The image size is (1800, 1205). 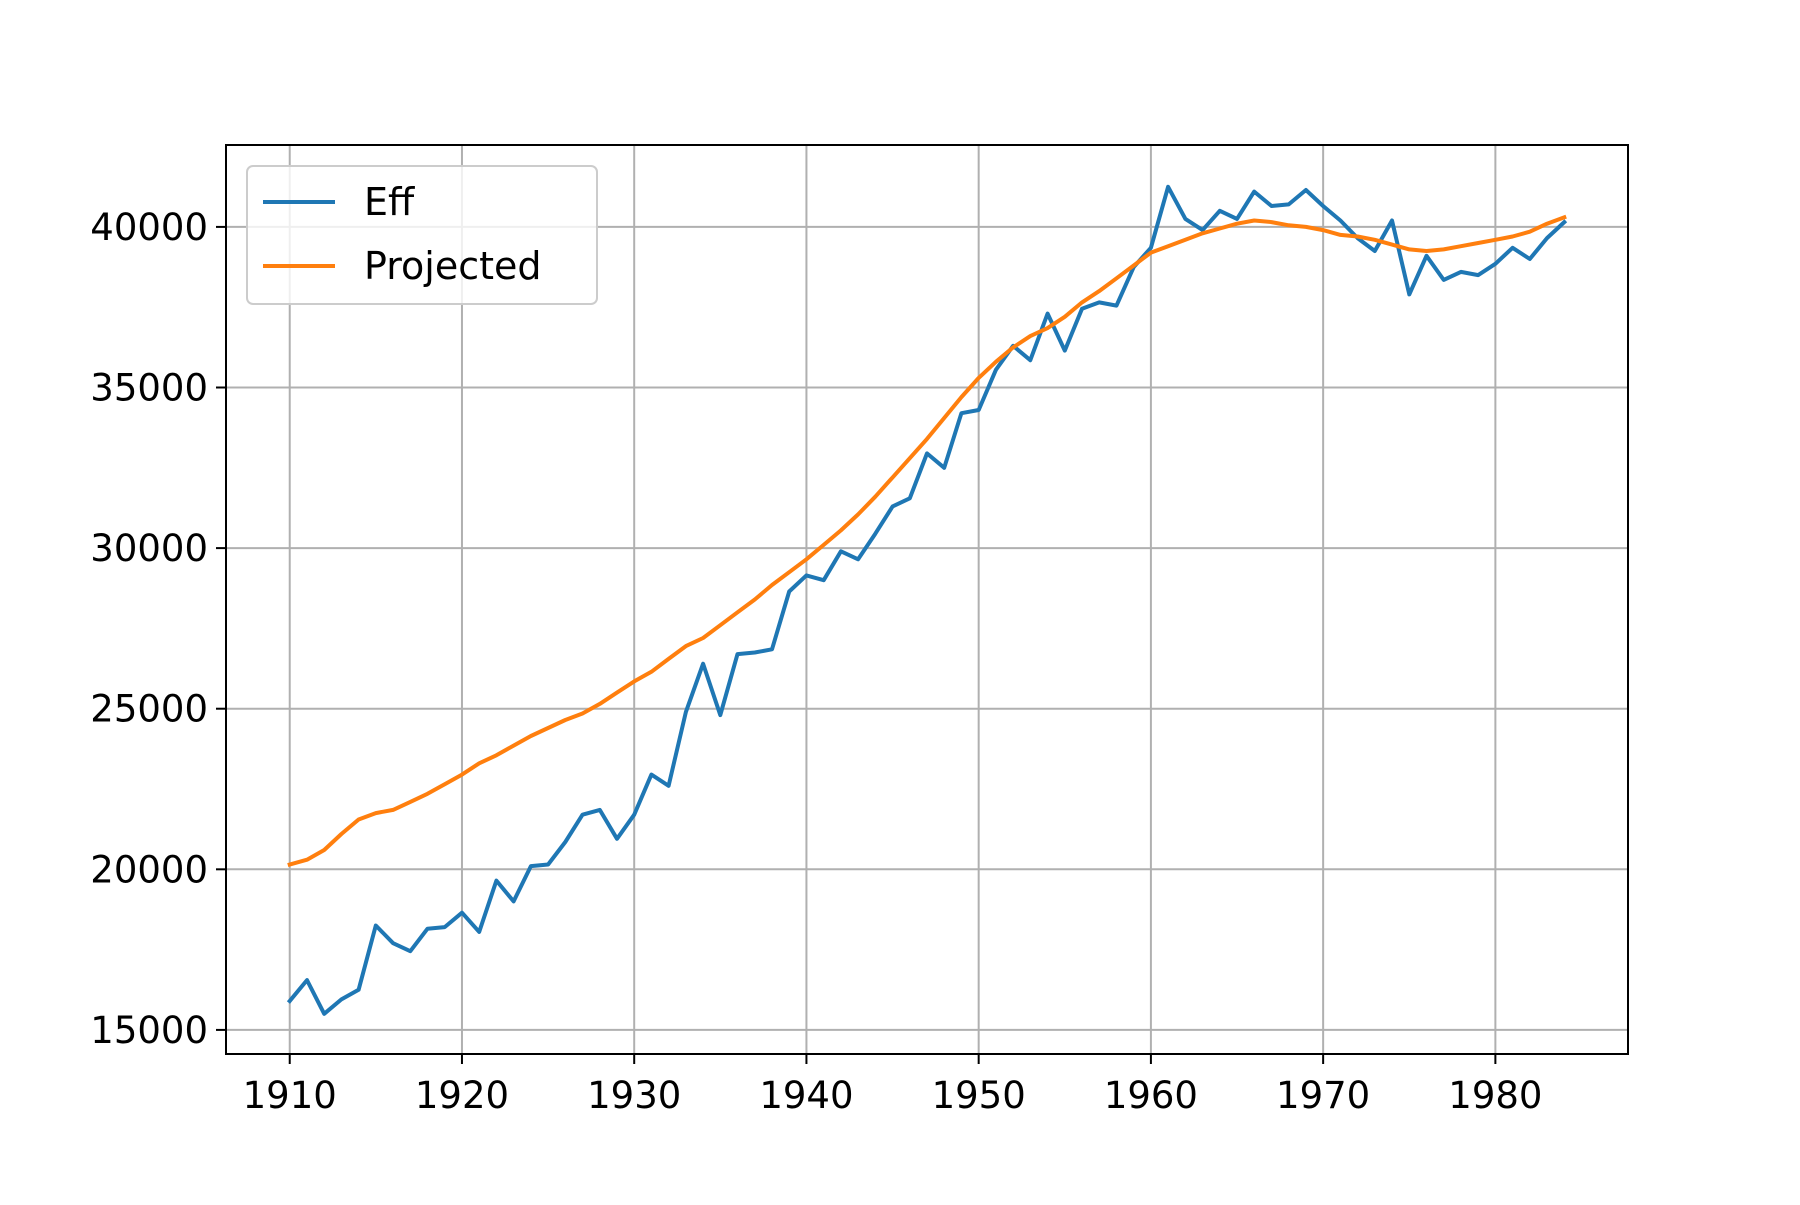 What do you see at coordinates (149, 227) in the screenshot?
I see `y-tick-label: 40000` at bounding box center [149, 227].